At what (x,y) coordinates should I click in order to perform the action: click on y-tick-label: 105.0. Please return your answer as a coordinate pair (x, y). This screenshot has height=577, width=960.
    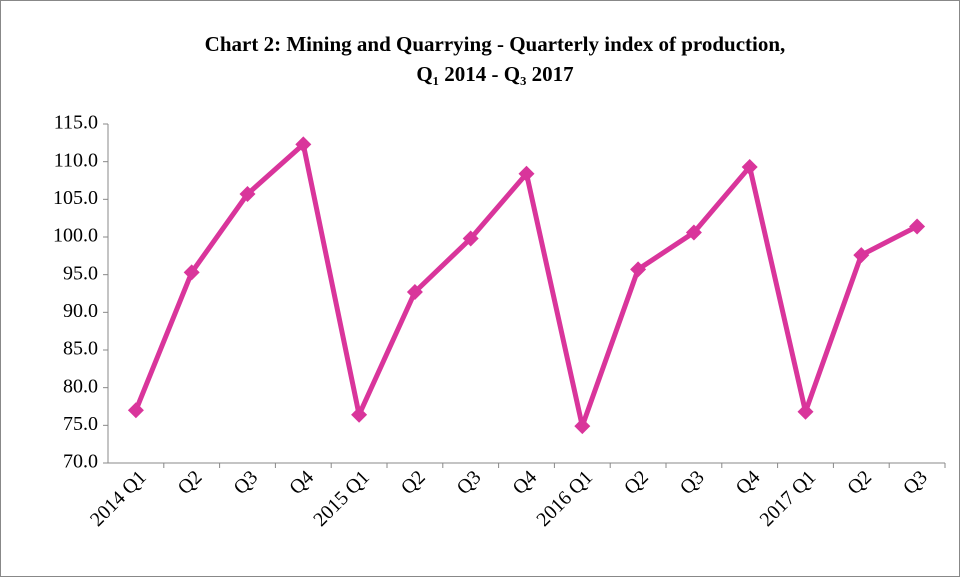
    Looking at the image, I should click on (75, 198).